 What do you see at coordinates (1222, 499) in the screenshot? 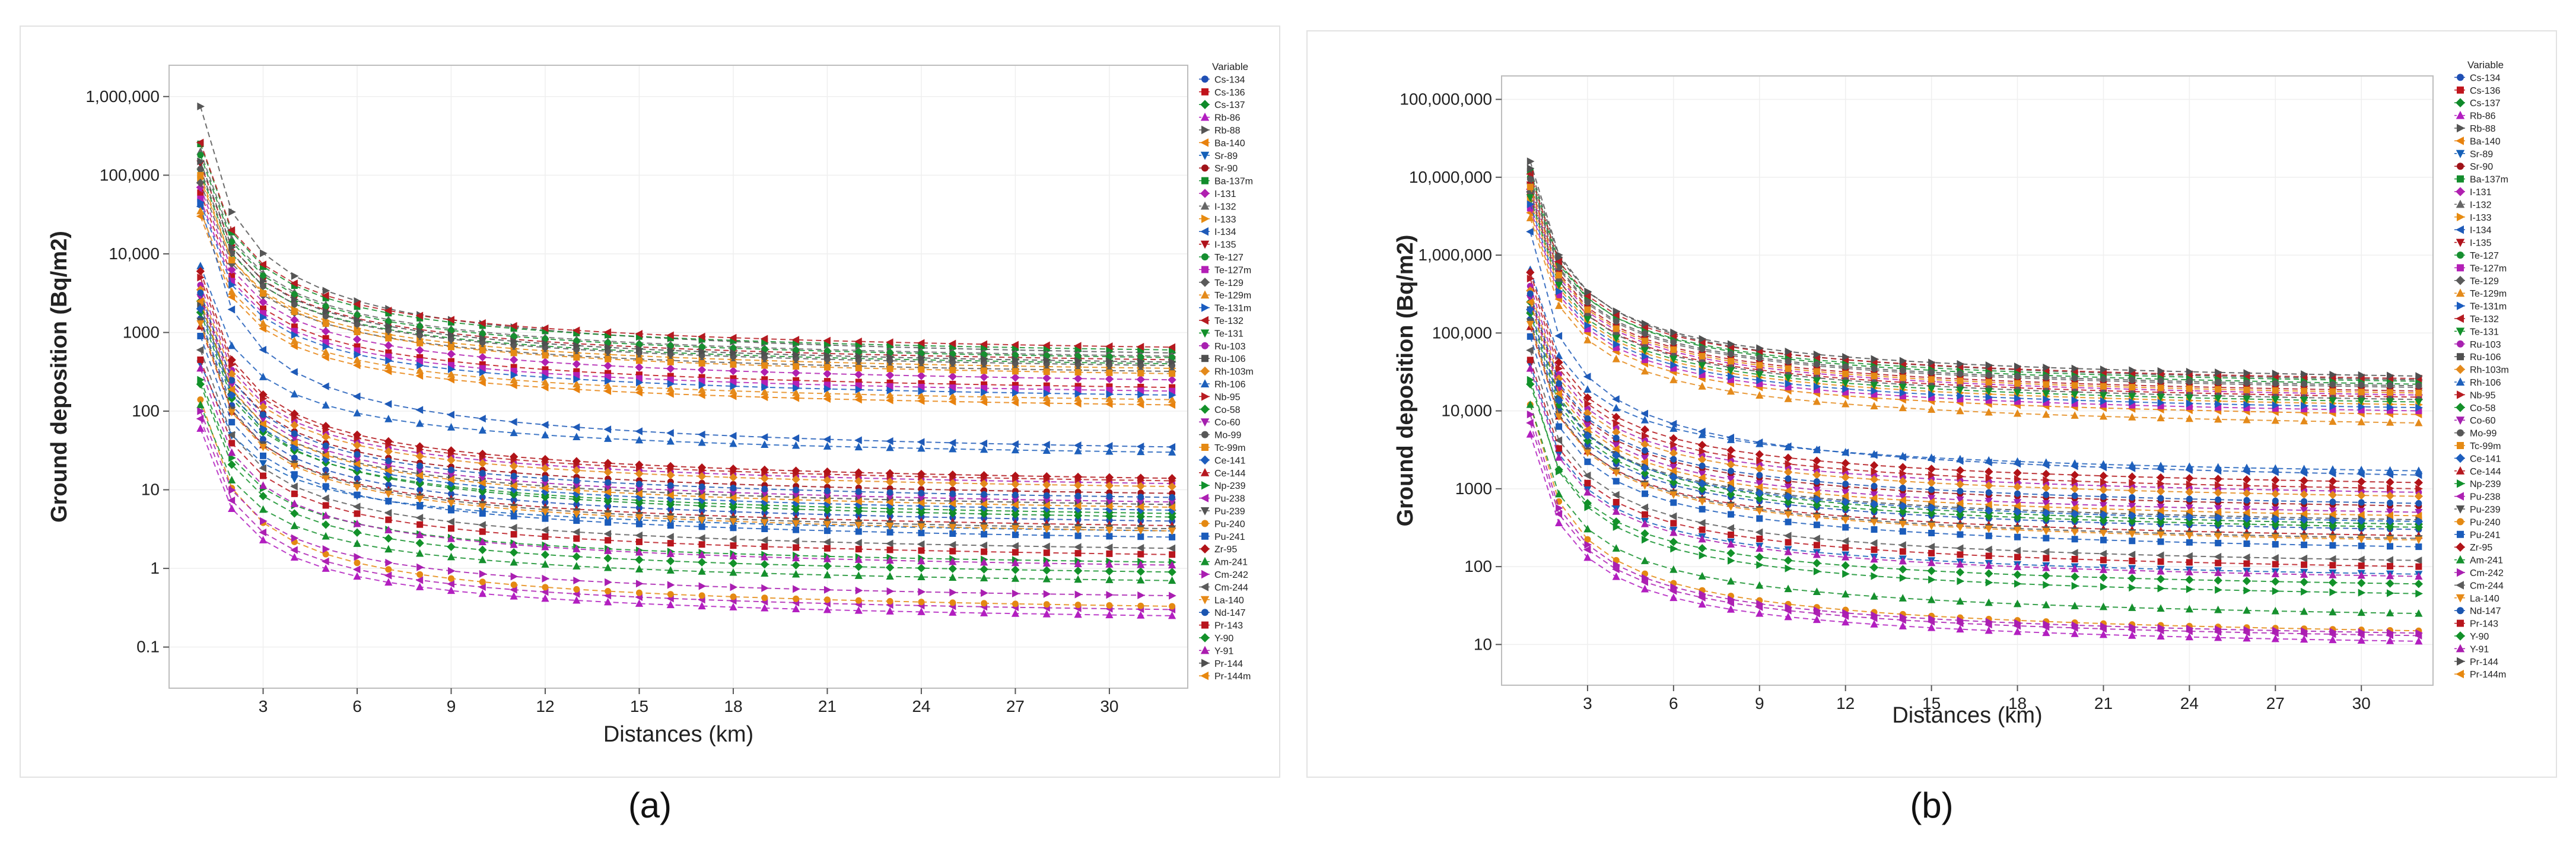
I see `legend-item: Pu-238` at bounding box center [1222, 499].